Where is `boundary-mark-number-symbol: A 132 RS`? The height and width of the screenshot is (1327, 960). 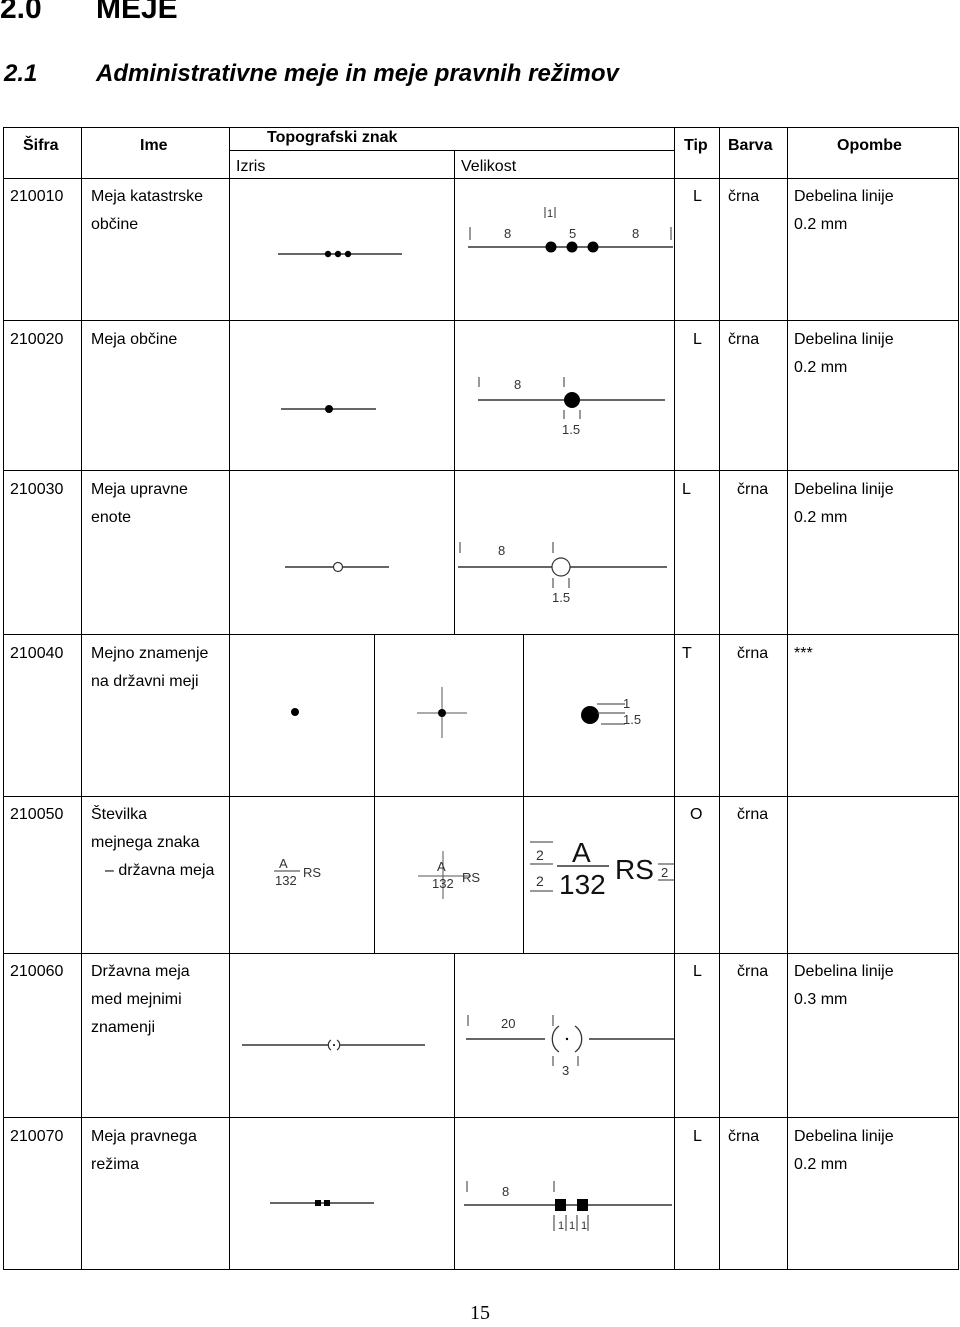 boundary-mark-number-symbol: A 132 RS is located at coordinates (297, 872).